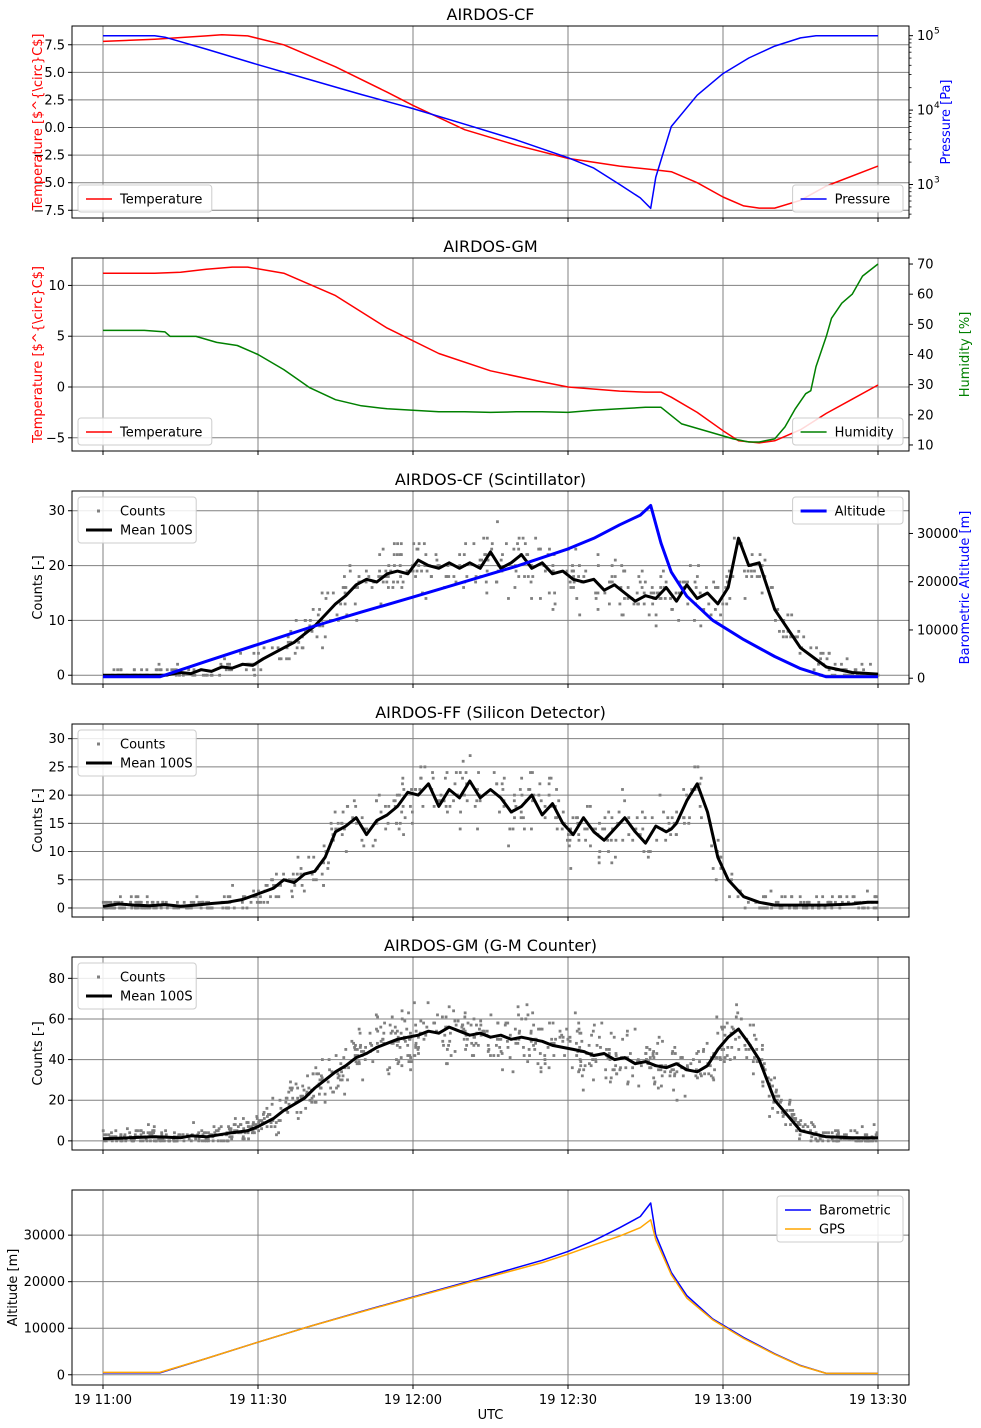 Image resolution: width=981 pixels, height=1428 pixels. Describe the element at coordinates (490, 121) in the screenshot. I see `series-line-temperature` at that location.